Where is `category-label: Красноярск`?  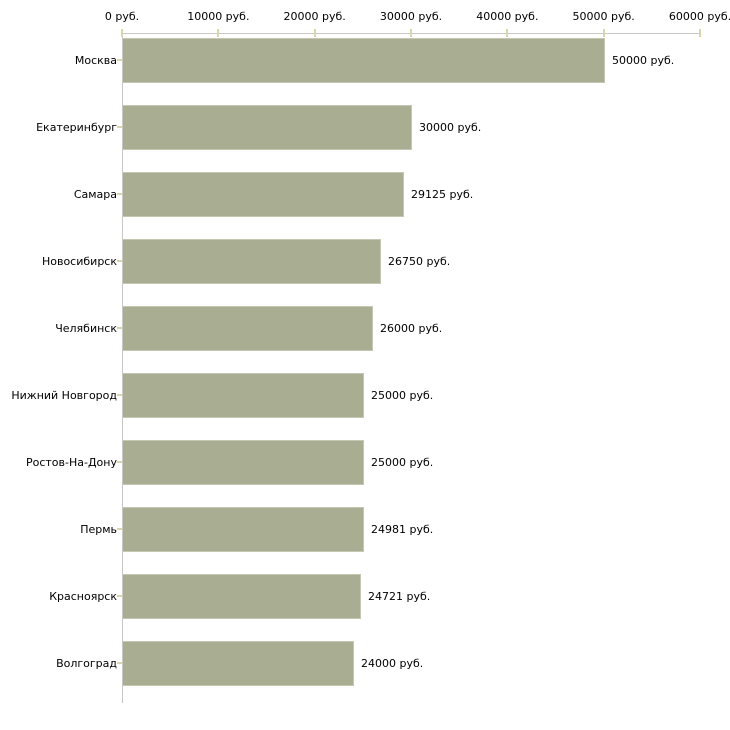
category-label: Красноярск is located at coordinates (83, 596).